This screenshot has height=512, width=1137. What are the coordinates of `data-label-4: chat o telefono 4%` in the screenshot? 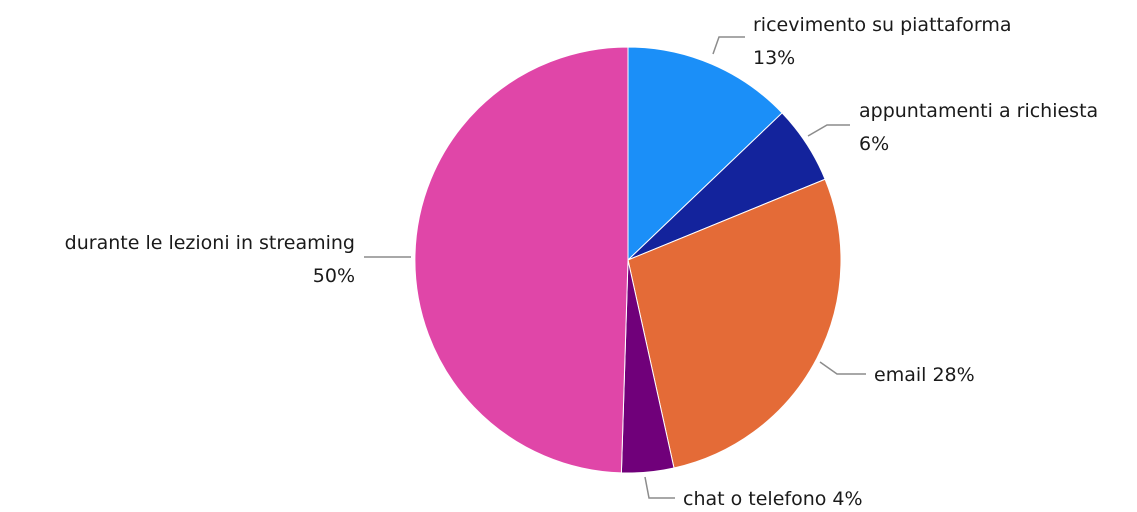 It's located at (773, 499).